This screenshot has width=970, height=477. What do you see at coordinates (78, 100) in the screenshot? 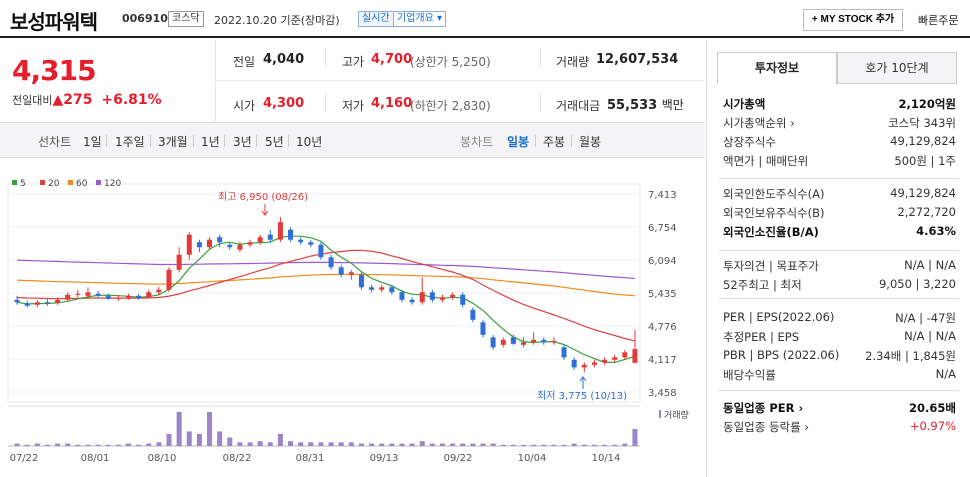
I see `change-value: 275` at bounding box center [78, 100].